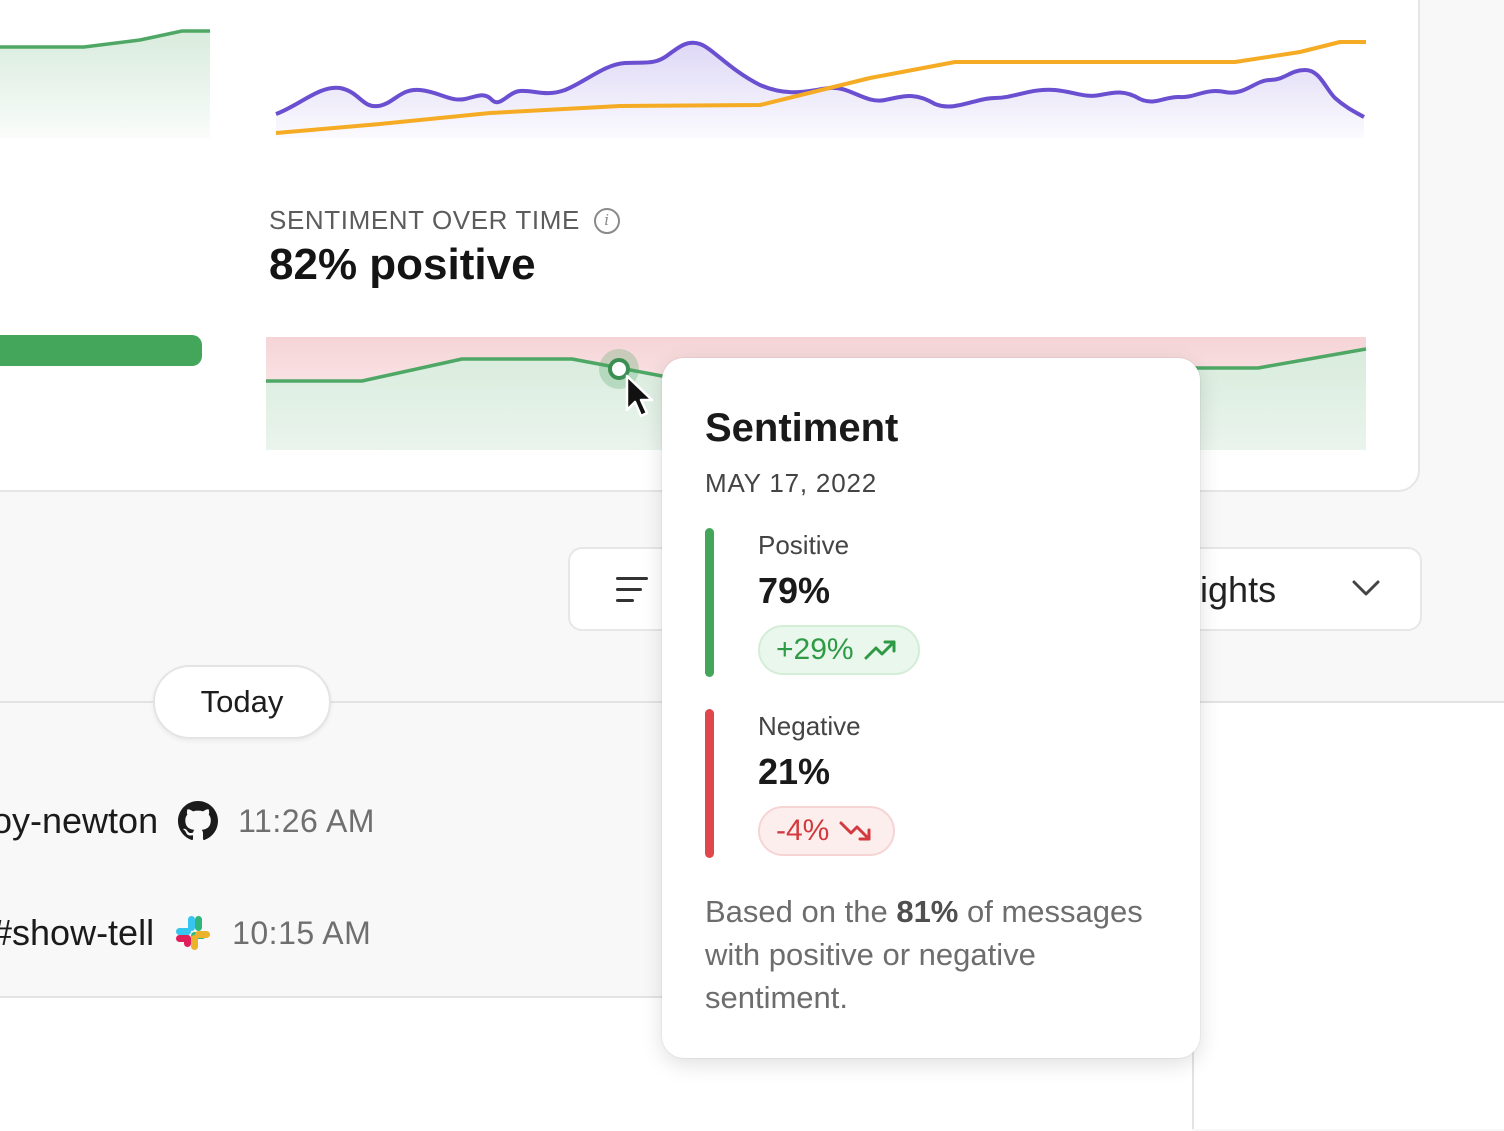 The height and width of the screenshot is (1131, 1504). Describe the element at coordinates (815, 649) in the screenshot. I see `positive-change: +29%` at that location.